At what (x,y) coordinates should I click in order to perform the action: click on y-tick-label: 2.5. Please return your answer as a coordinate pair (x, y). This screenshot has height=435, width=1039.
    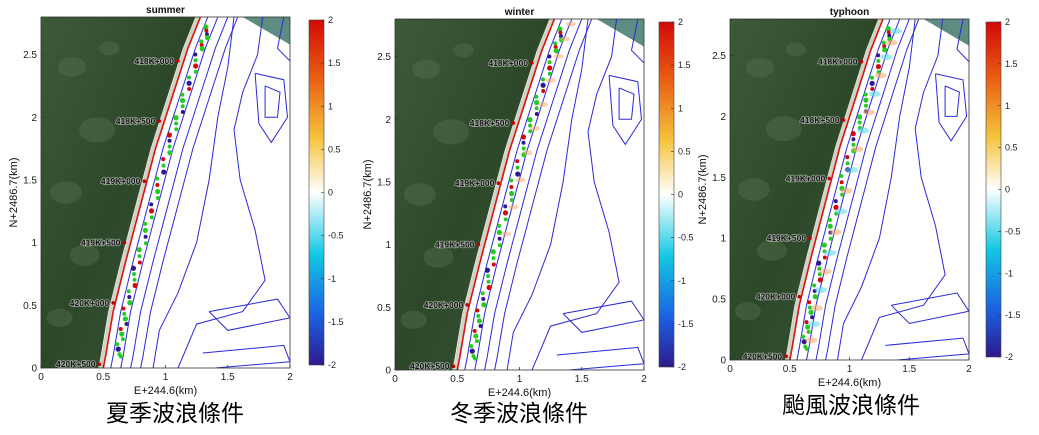
    Looking at the image, I should click on (719, 56).